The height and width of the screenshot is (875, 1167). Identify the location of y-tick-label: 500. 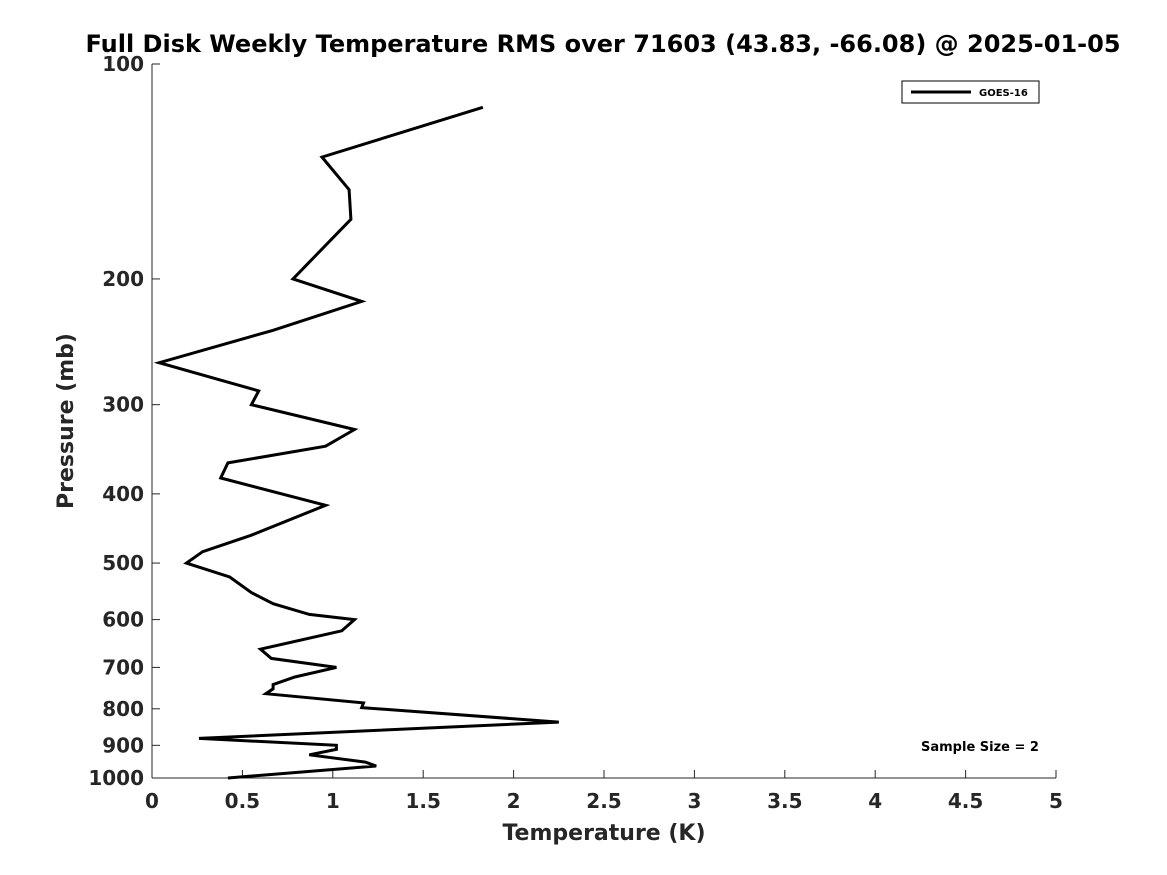
(123, 563).